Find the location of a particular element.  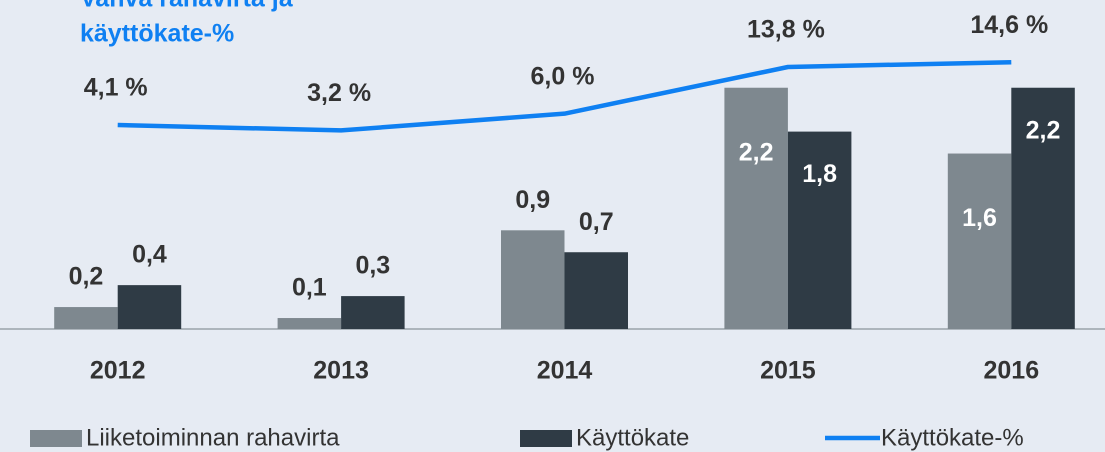

x-tick-label: 2012 is located at coordinates (118, 371).